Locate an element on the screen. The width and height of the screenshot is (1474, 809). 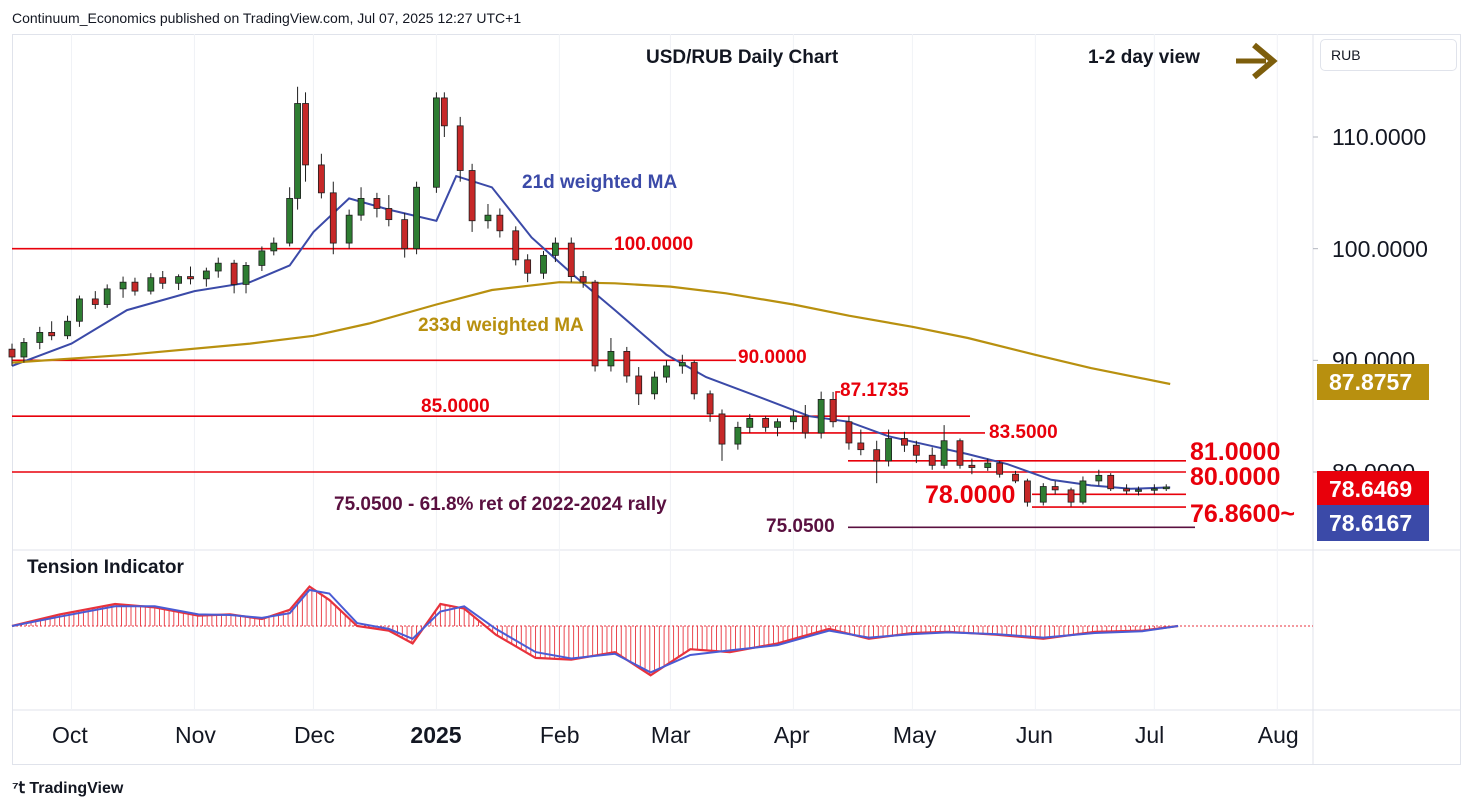
view-label: 1-2 day view is located at coordinates (1144, 57).